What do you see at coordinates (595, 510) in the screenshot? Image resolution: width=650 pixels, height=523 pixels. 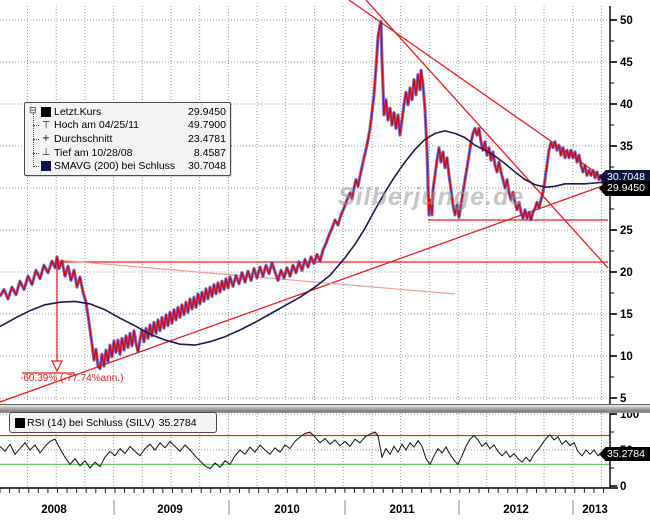 I see `year-label: 2013` at bounding box center [595, 510].